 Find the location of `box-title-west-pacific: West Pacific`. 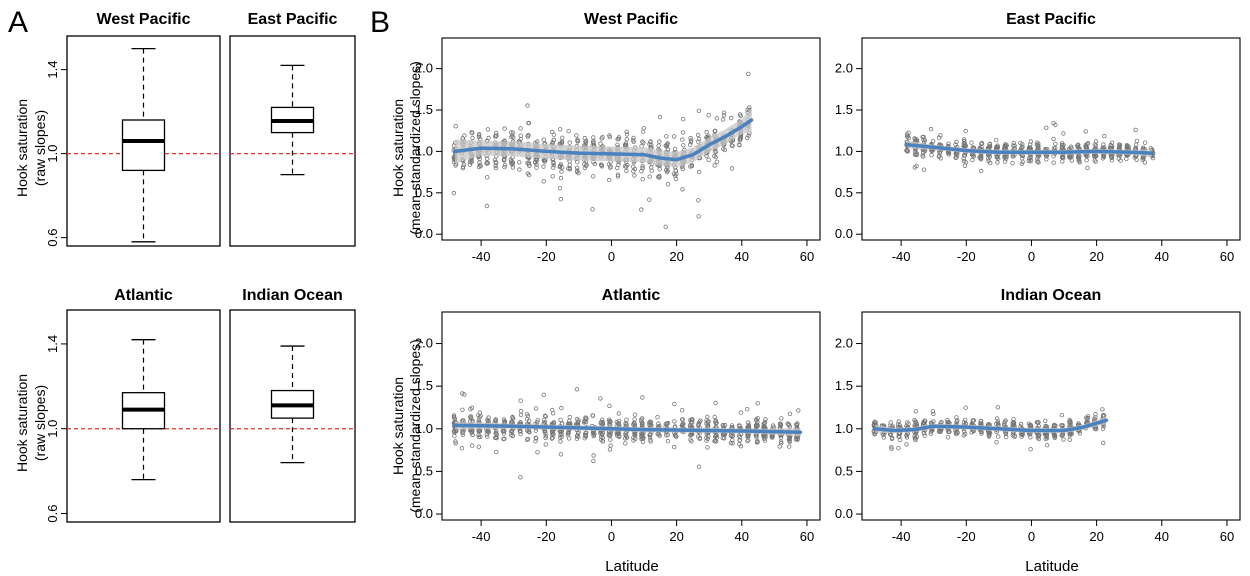

box-title-west-pacific: West Pacific is located at coordinates (144, 19).